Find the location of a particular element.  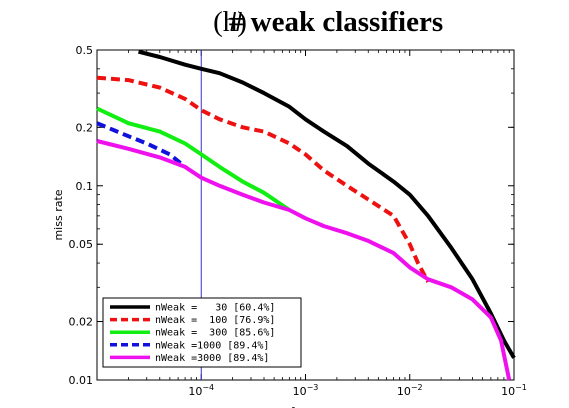

y-tick-label: 0.2 is located at coordinates (85, 127).